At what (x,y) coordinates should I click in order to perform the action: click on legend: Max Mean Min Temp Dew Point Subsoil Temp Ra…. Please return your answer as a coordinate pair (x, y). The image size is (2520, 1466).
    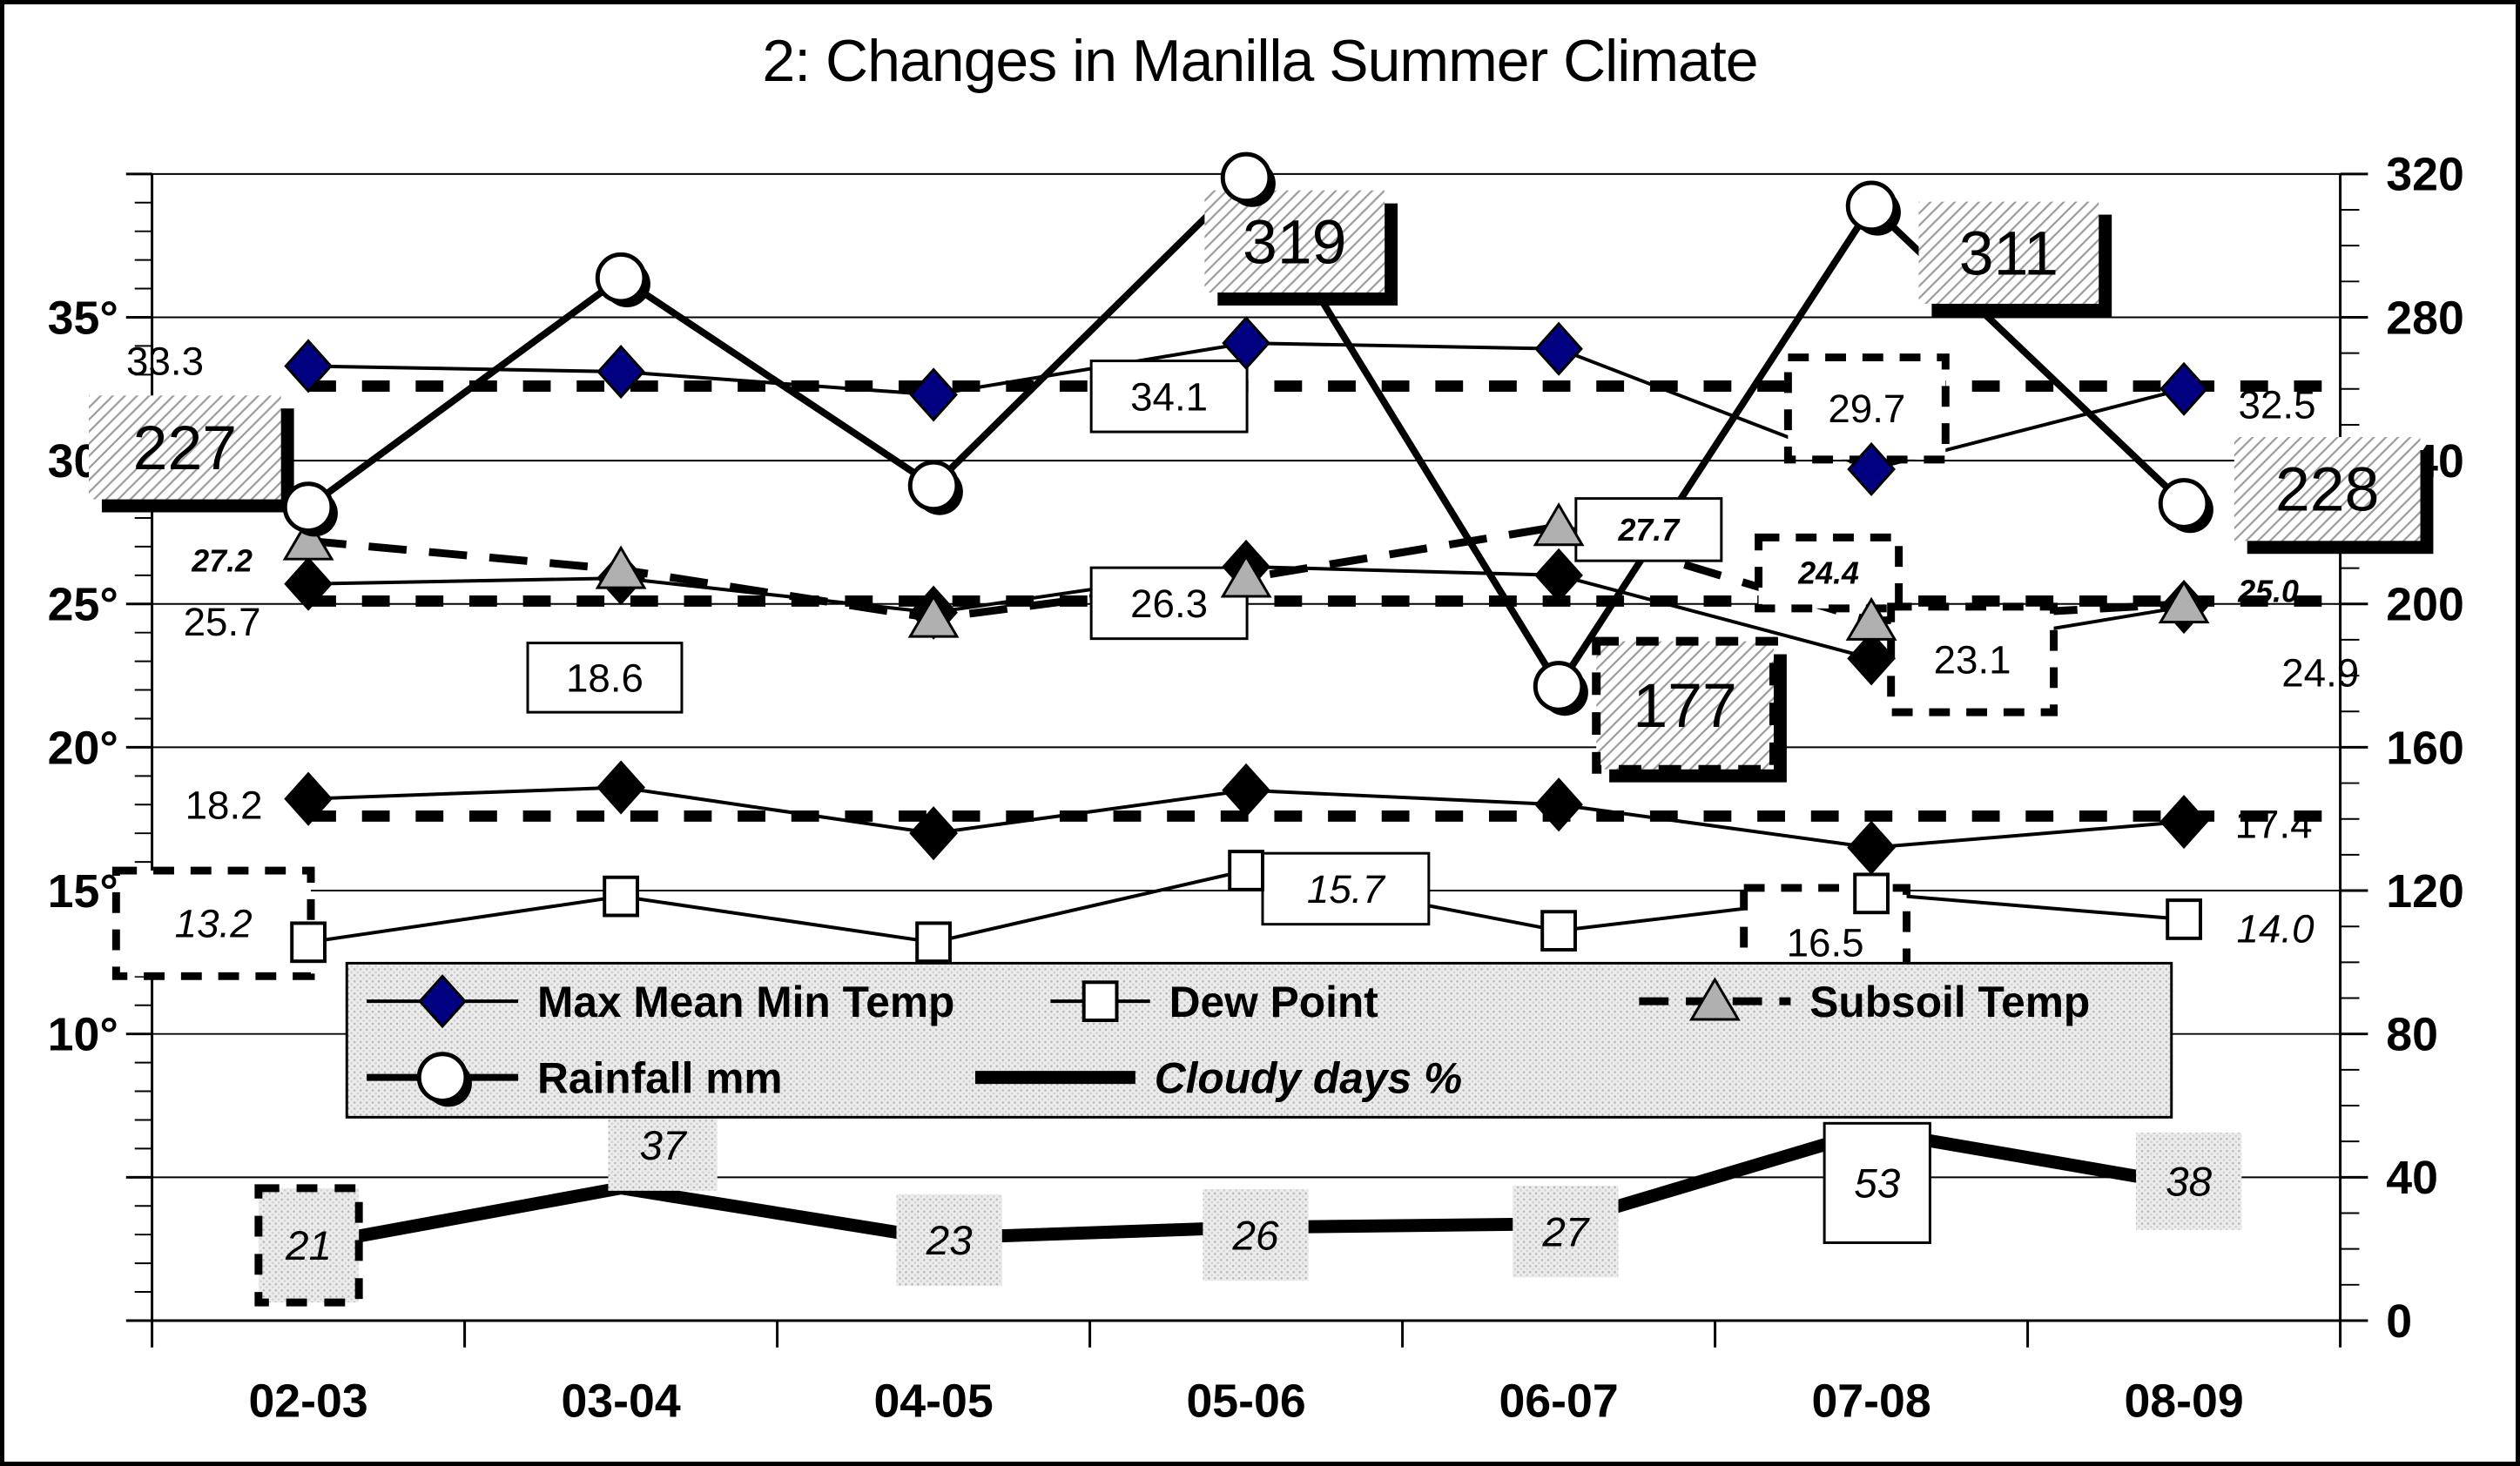
    Looking at the image, I should click on (1259, 1040).